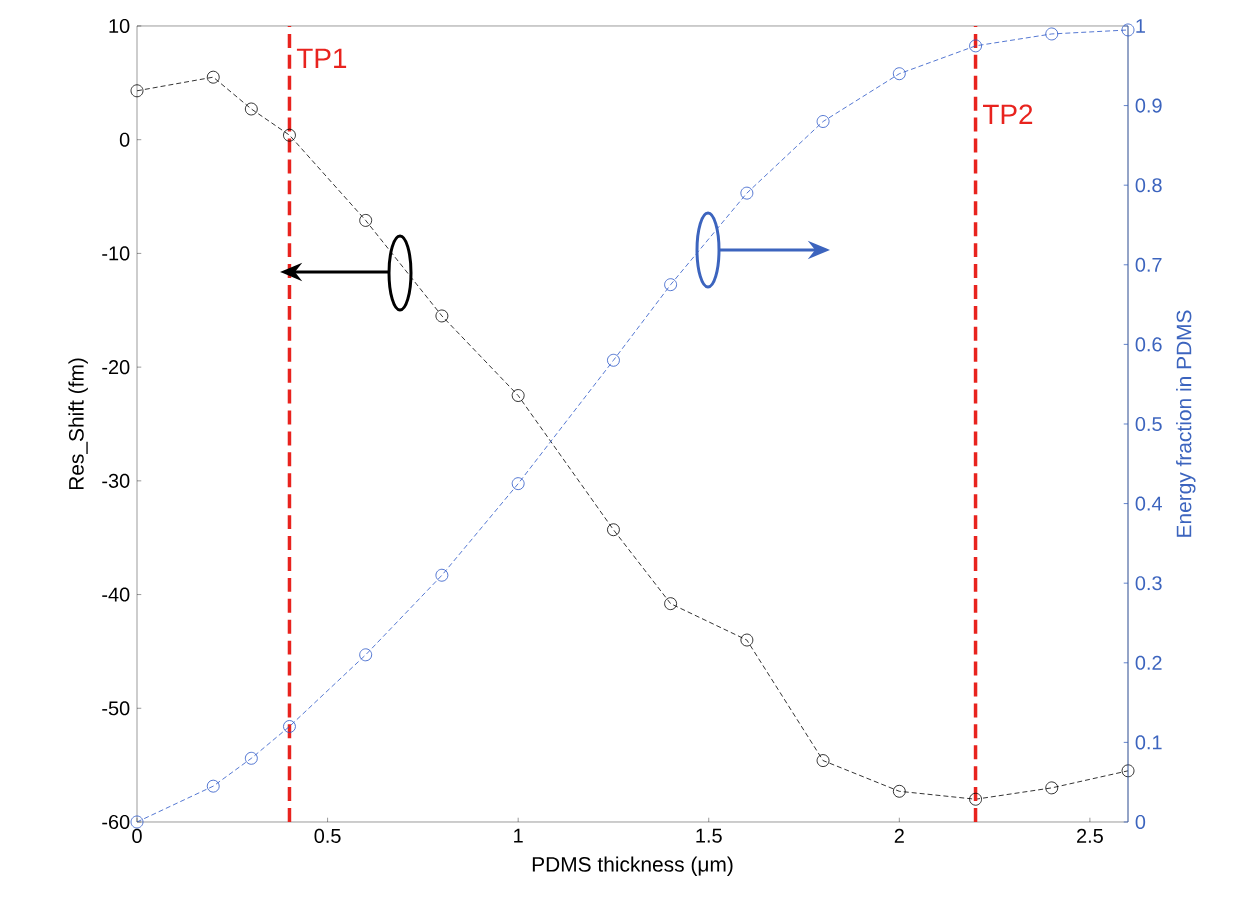 The width and height of the screenshot is (1257, 920). What do you see at coordinates (137, 835) in the screenshot?
I see `x-tick-label: 0` at bounding box center [137, 835].